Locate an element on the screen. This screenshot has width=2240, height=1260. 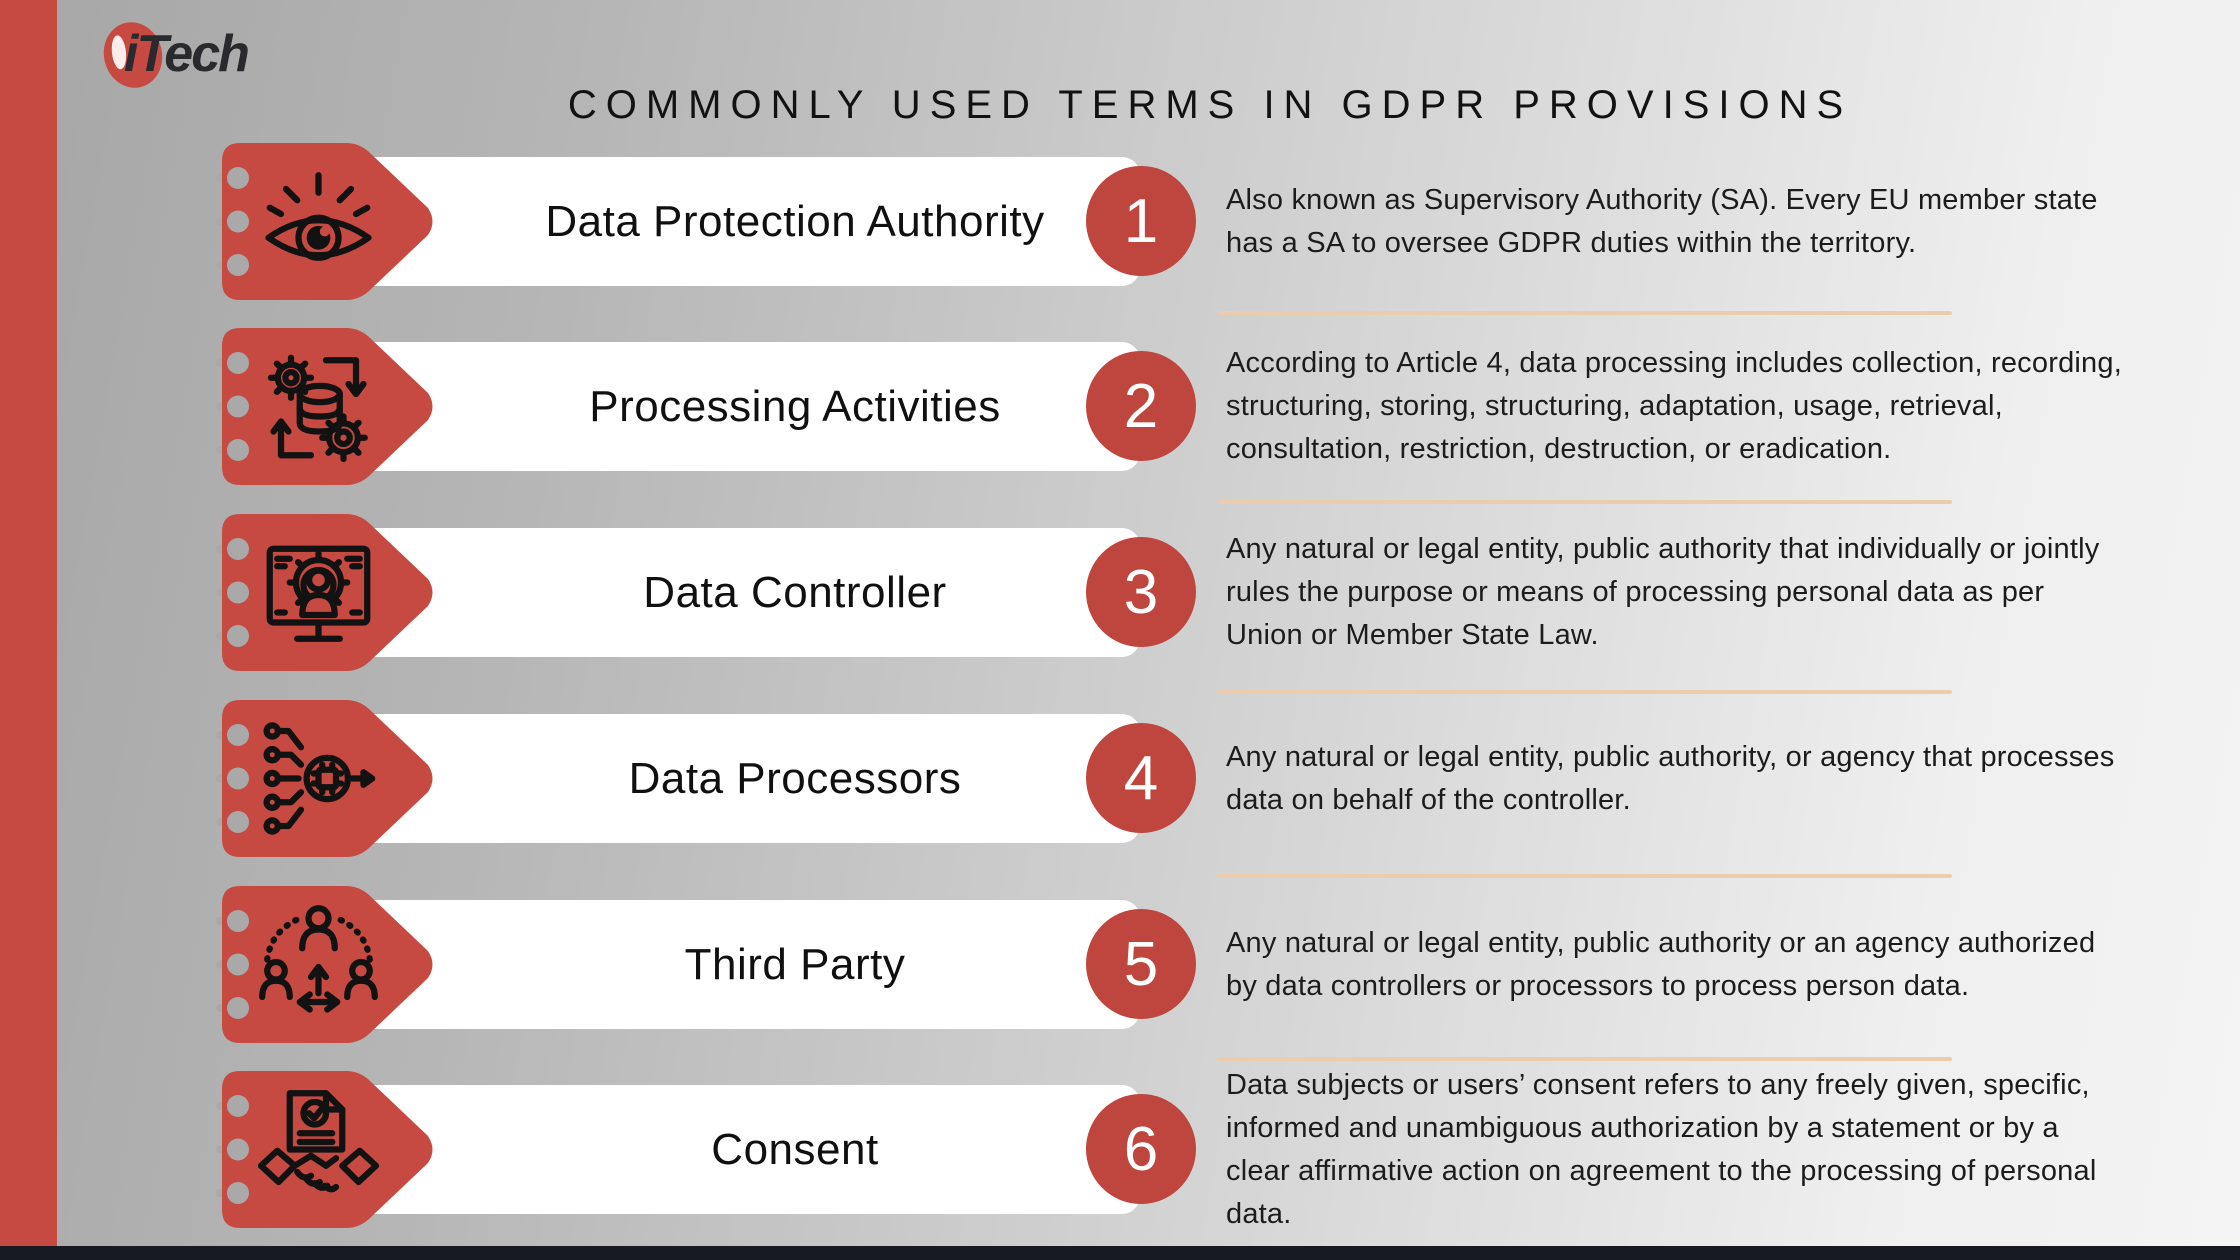
term-number: 3 is located at coordinates (1141, 592).